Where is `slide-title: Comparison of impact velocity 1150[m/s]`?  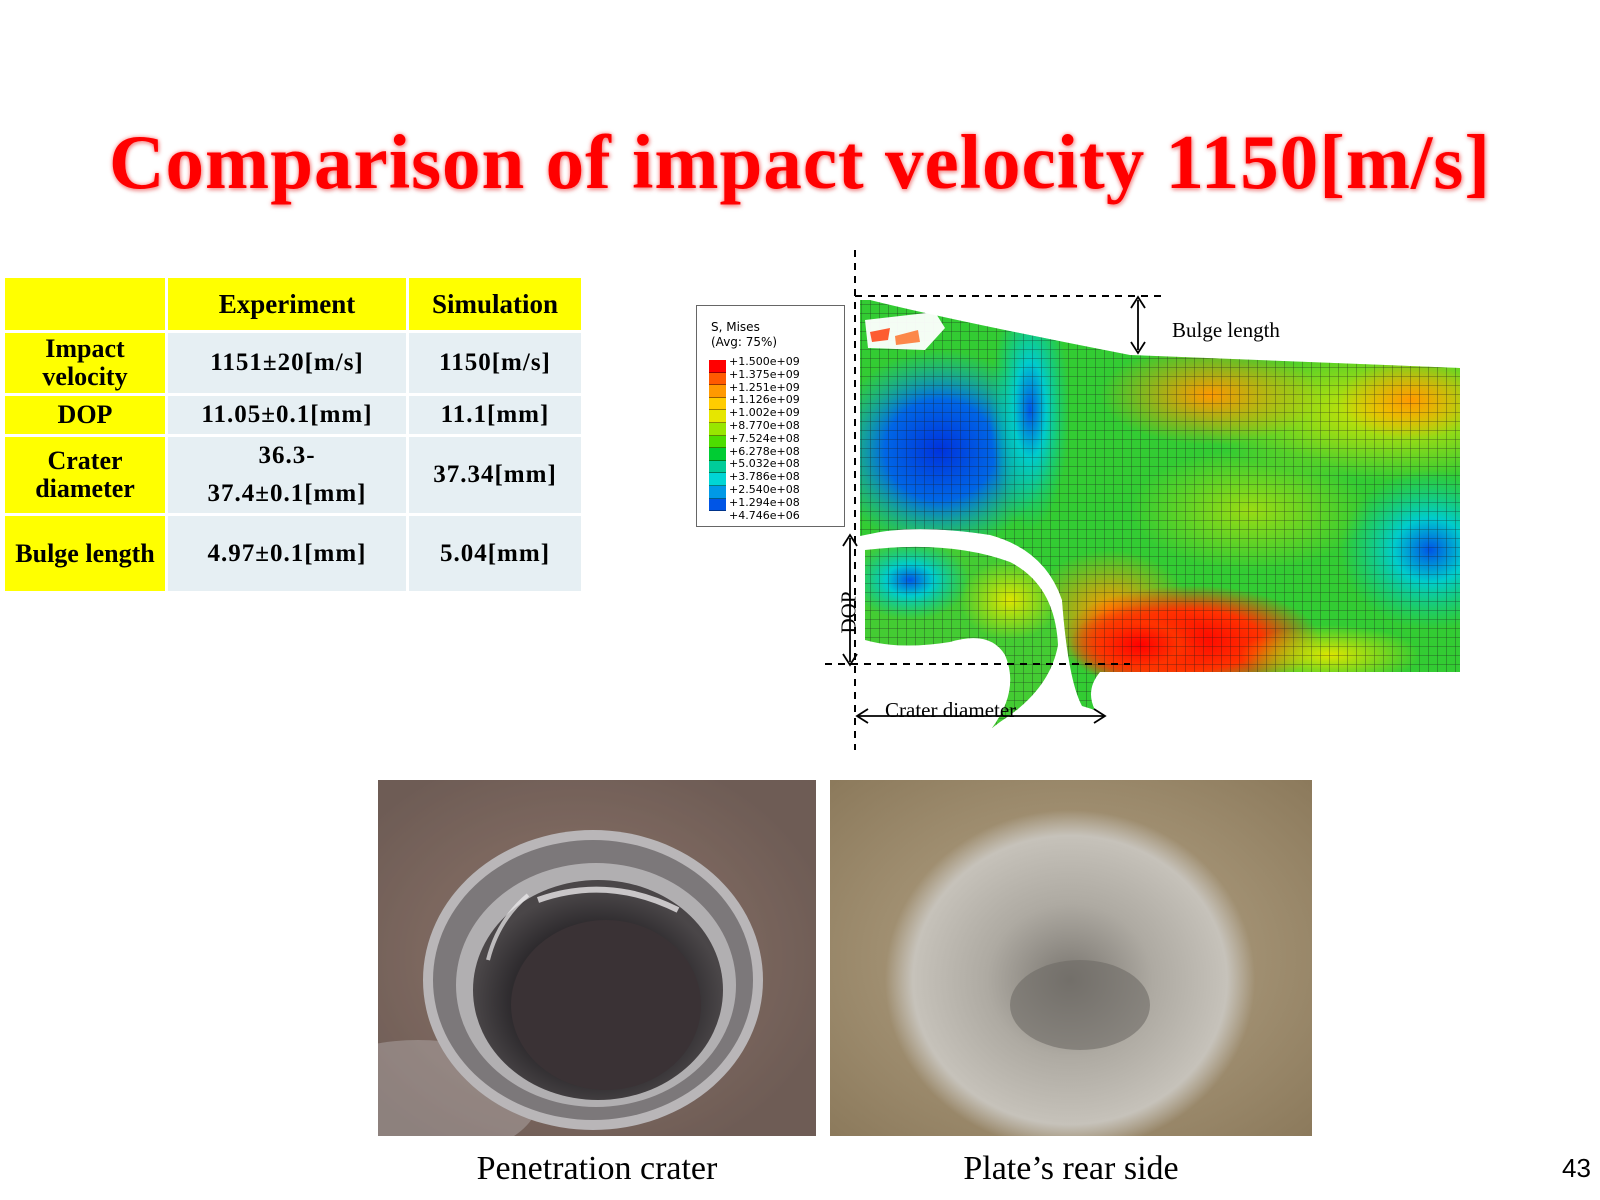
slide-title: Comparison of impact velocity 1150[m/s] is located at coordinates (800, 162).